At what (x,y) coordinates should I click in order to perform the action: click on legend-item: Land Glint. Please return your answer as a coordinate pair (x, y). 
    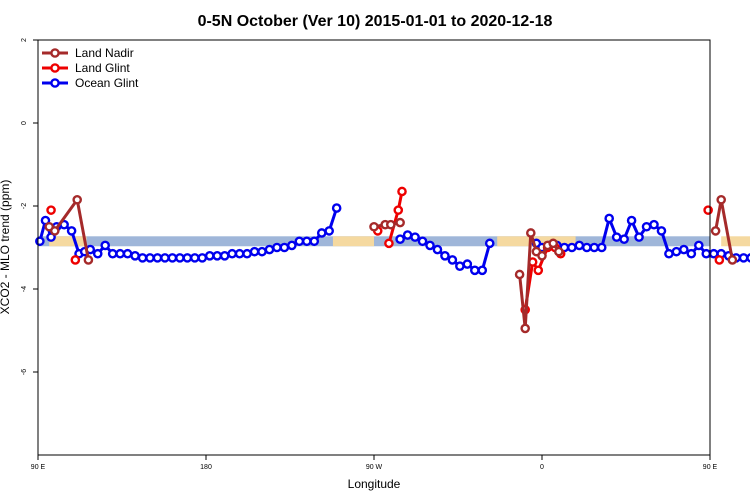
    Looking at the image, I should click on (86, 68).